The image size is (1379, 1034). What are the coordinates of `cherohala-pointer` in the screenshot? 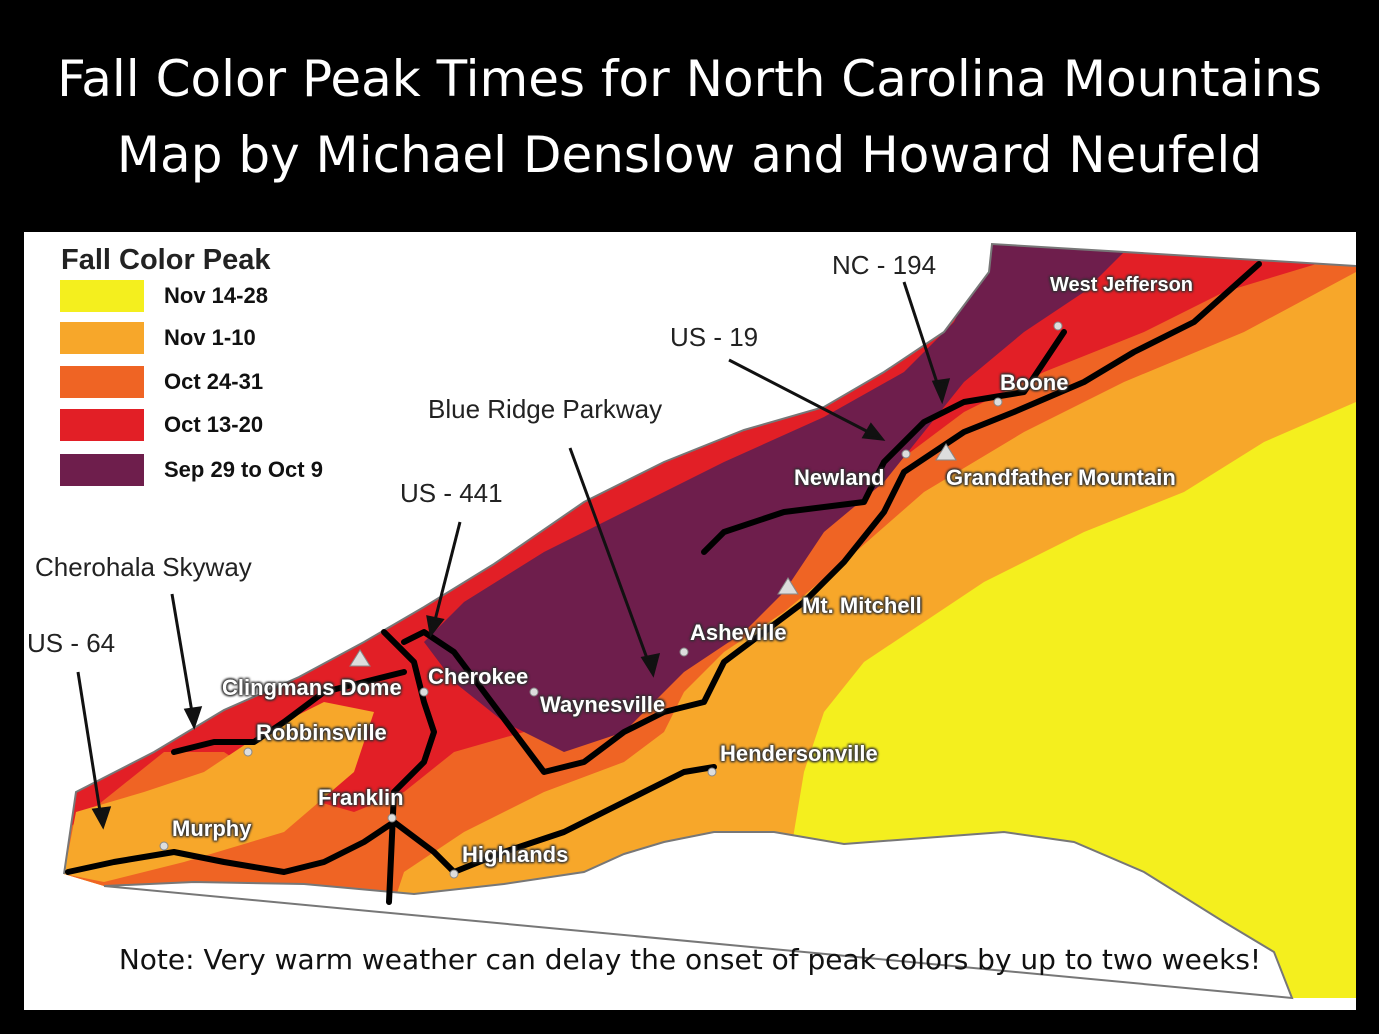 It's located at (183, 659).